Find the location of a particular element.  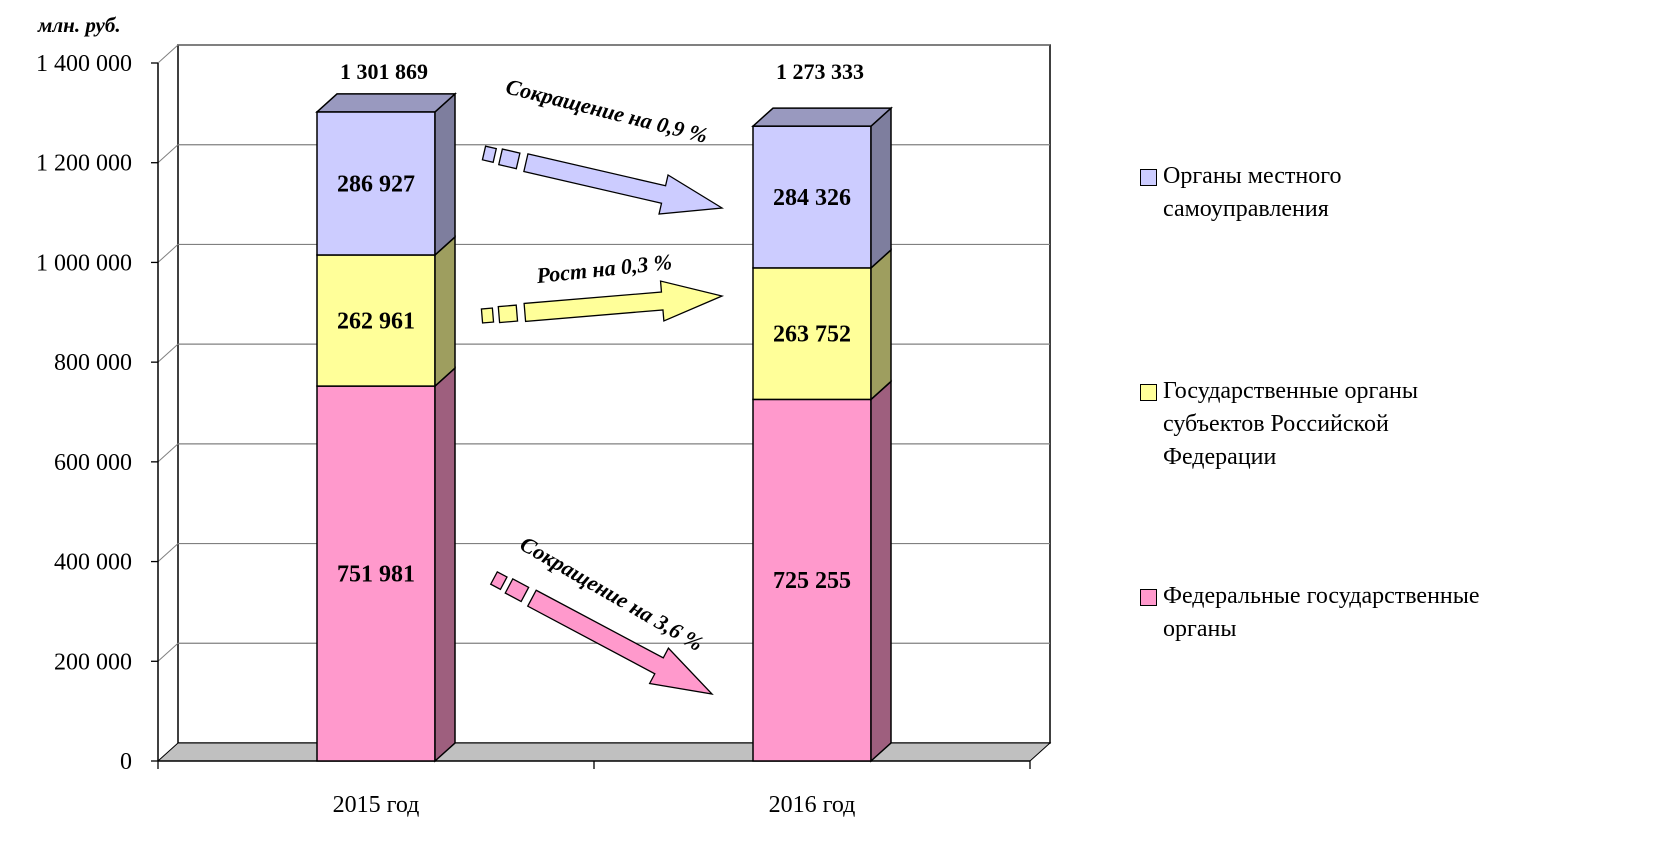

segment-value-label: 262 961 is located at coordinates (376, 322).